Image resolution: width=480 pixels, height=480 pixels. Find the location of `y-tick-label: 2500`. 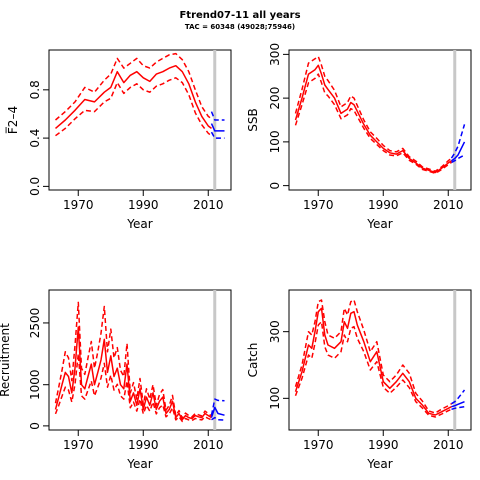

y-tick-label: 2500 is located at coordinates (35, 323).